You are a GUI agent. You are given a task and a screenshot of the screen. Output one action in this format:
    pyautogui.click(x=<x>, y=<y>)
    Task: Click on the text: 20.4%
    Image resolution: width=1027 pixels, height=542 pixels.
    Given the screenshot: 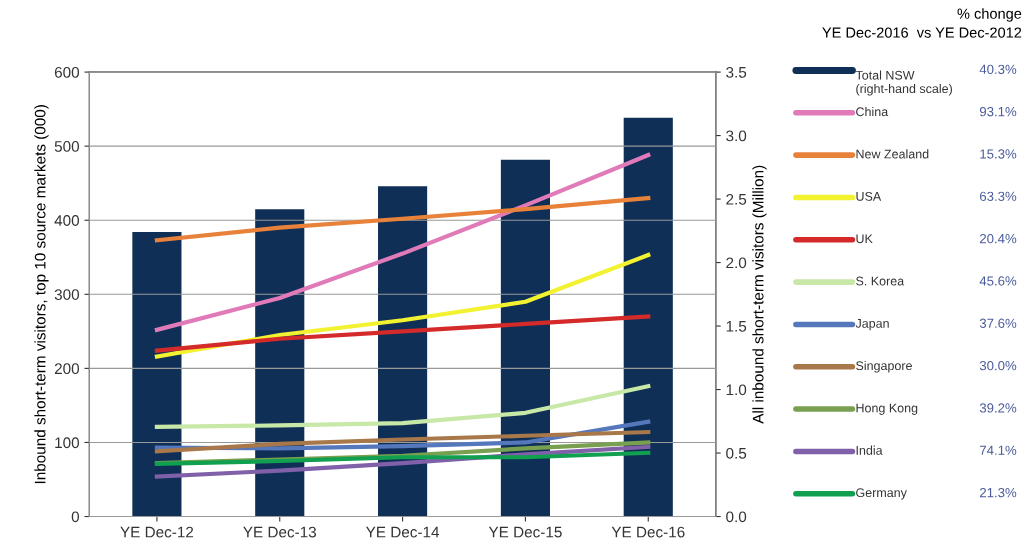 What is the action you would take?
    pyautogui.click(x=998, y=238)
    